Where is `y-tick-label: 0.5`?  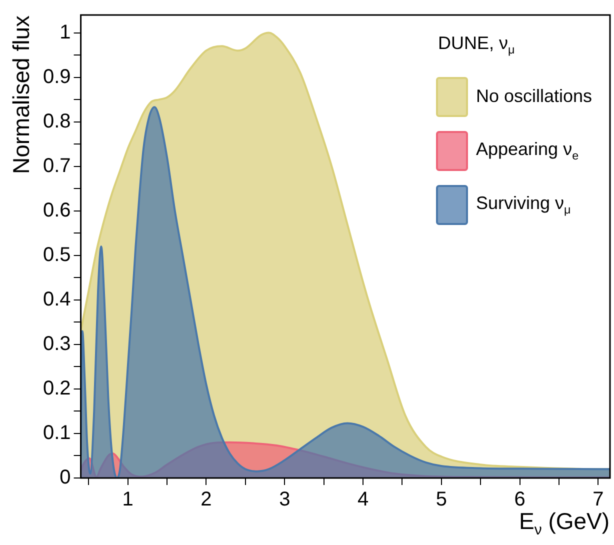 y-tick-label: 0.5 is located at coordinates (56, 255).